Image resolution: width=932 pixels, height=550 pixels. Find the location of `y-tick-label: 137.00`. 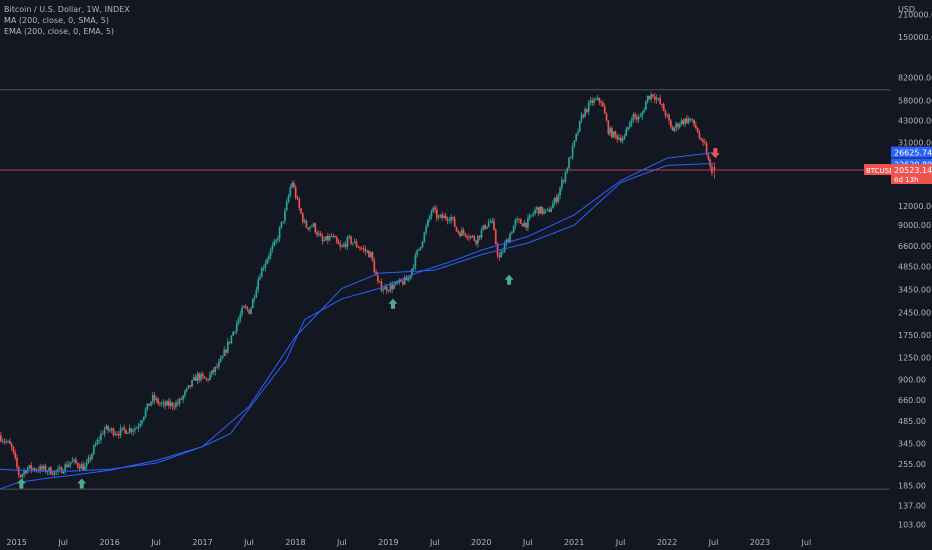

y-tick-label: 137.00 is located at coordinates (912, 505).